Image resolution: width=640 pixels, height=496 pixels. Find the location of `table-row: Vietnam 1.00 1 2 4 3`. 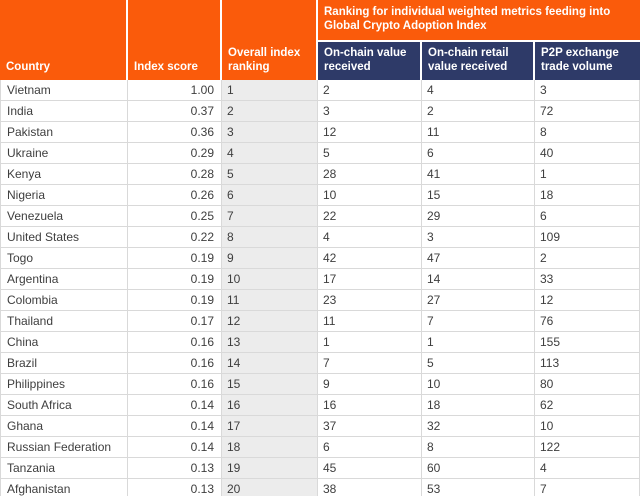

table-row: Vietnam 1.00 1 2 4 3 is located at coordinates (320, 90).